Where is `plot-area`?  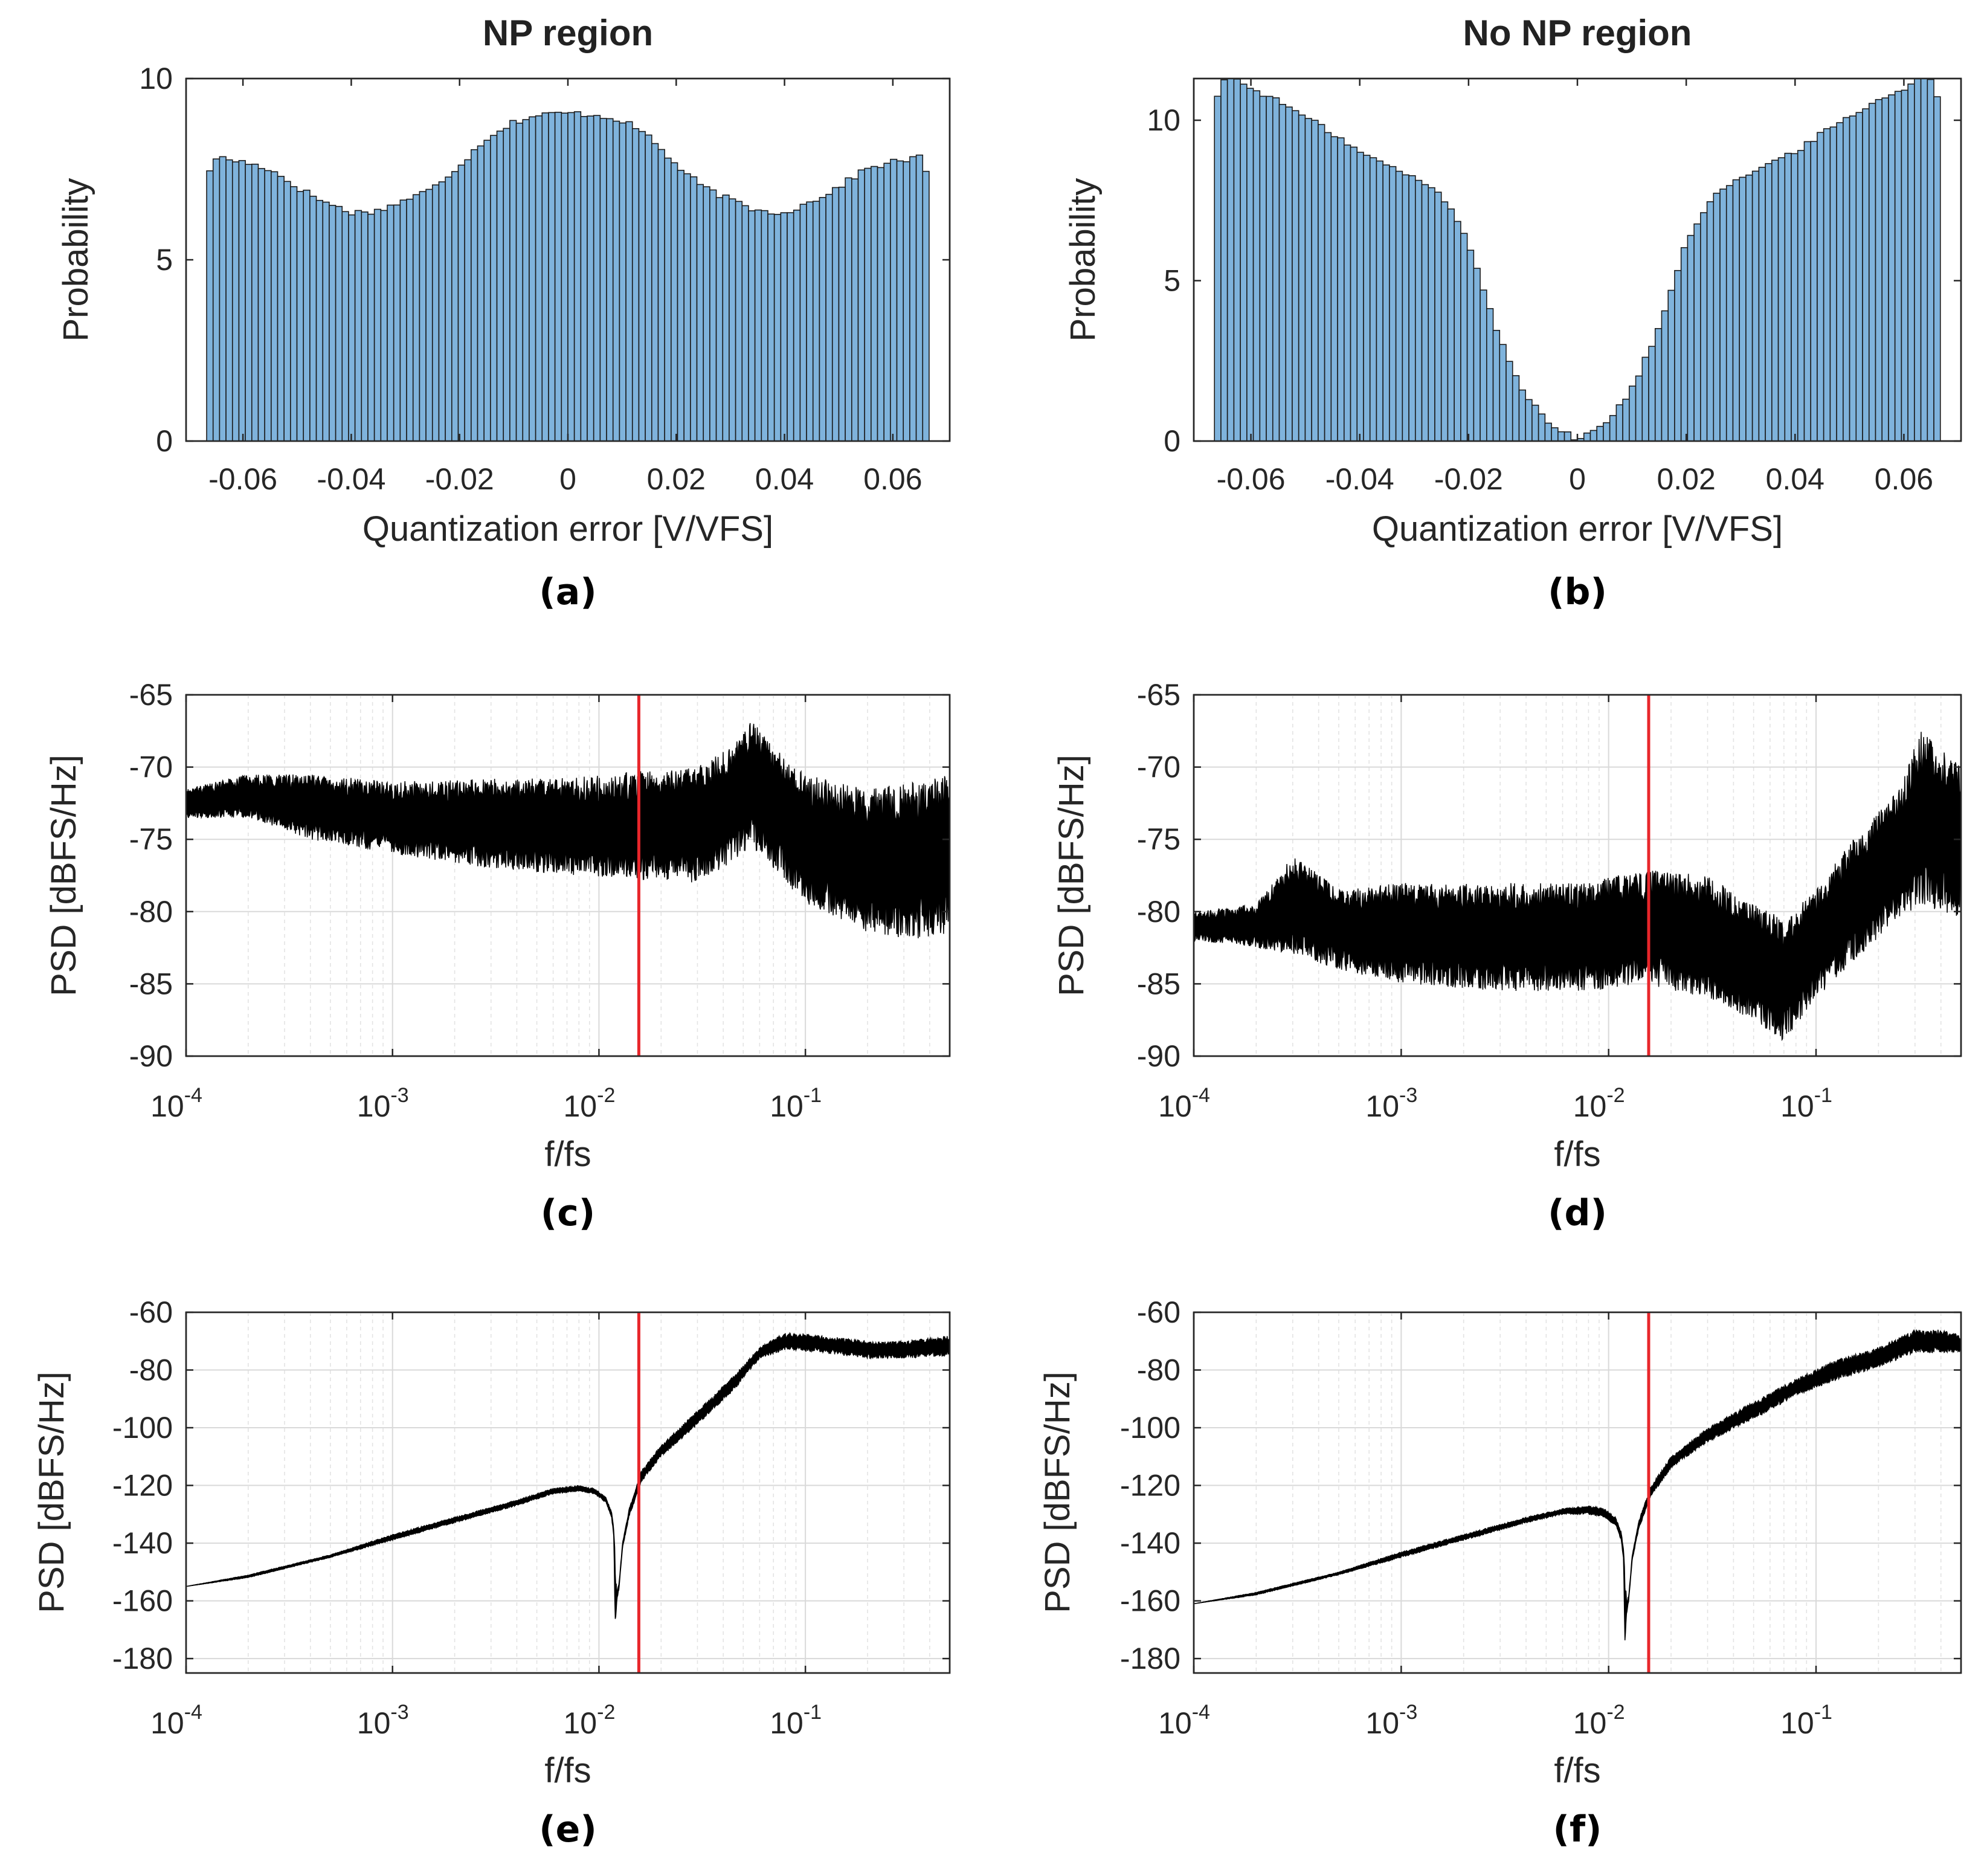
plot-area is located at coordinates (568, 1492).